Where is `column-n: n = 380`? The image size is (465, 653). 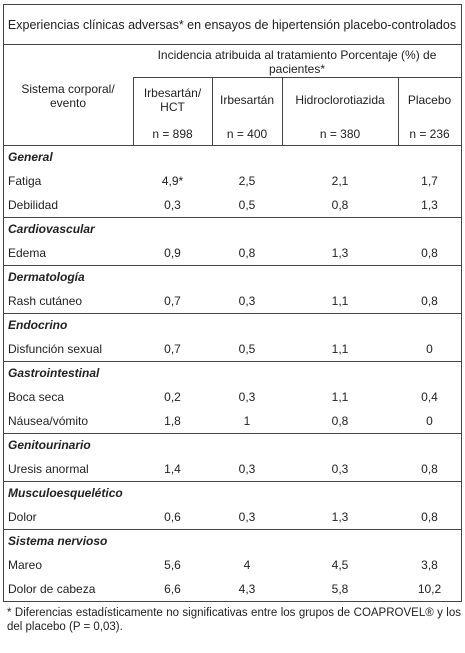 column-n: n = 380 is located at coordinates (340, 134).